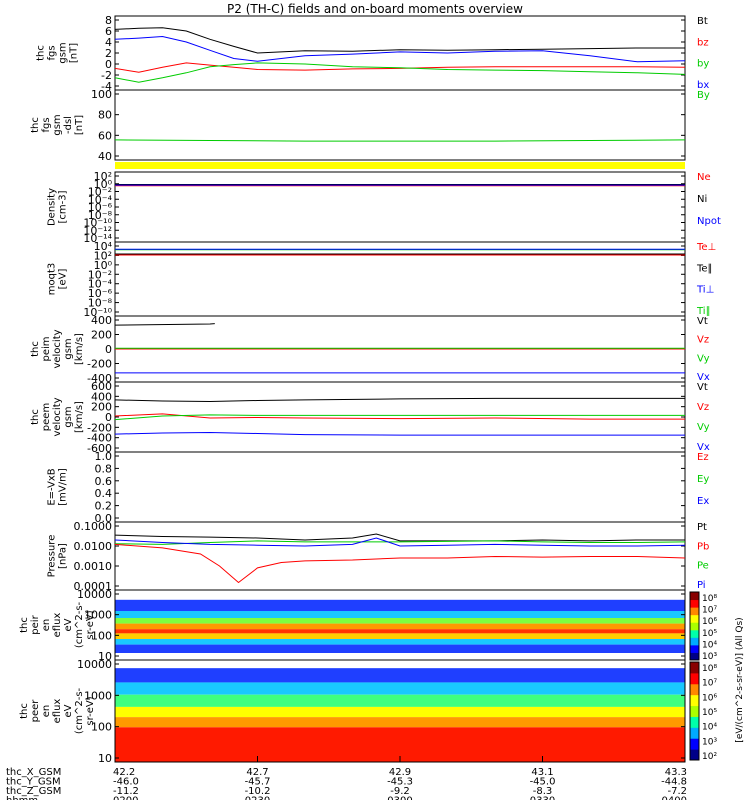 The height and width of the screenshot is (800, 750). What do you see at coordinates (33, 772) in the screenshot?
I see `footer-row-label: thc_X_GSM` at bounding box center [33, 772].